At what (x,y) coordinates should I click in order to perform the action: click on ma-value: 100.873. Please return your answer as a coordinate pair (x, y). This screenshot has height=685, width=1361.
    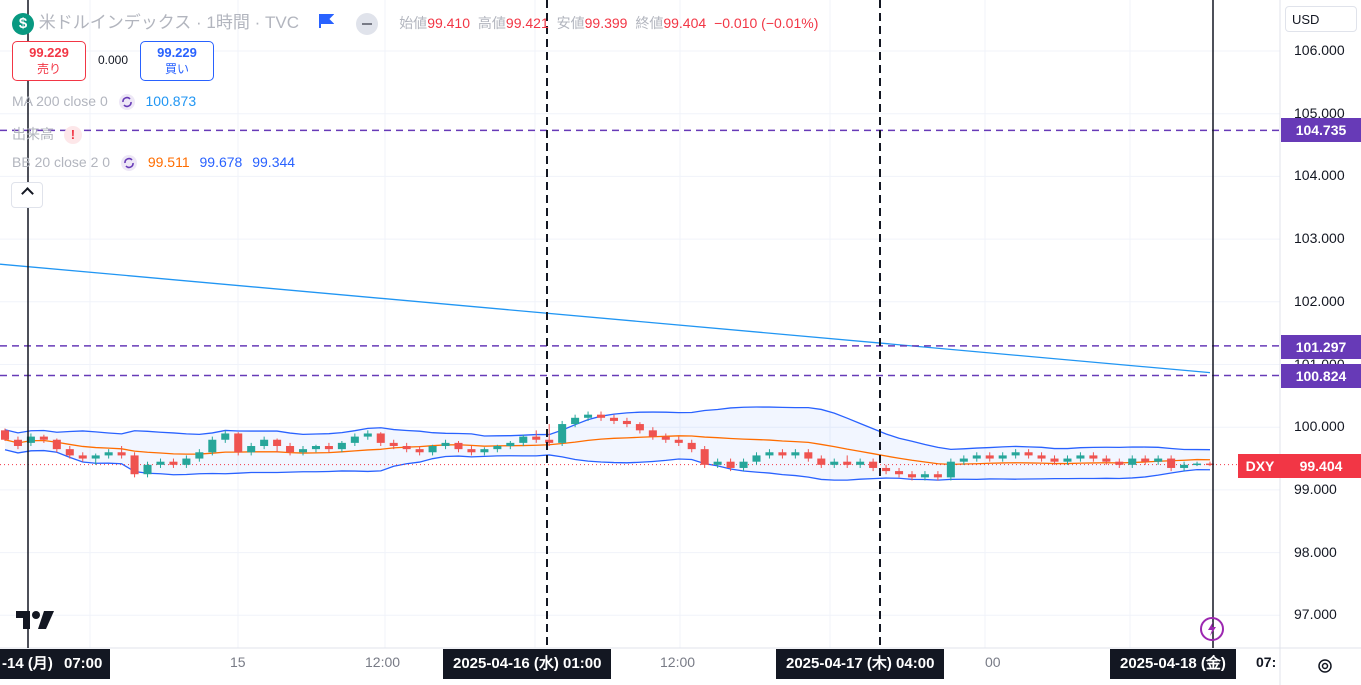
    Looking at the image, I should click on (171, 101).